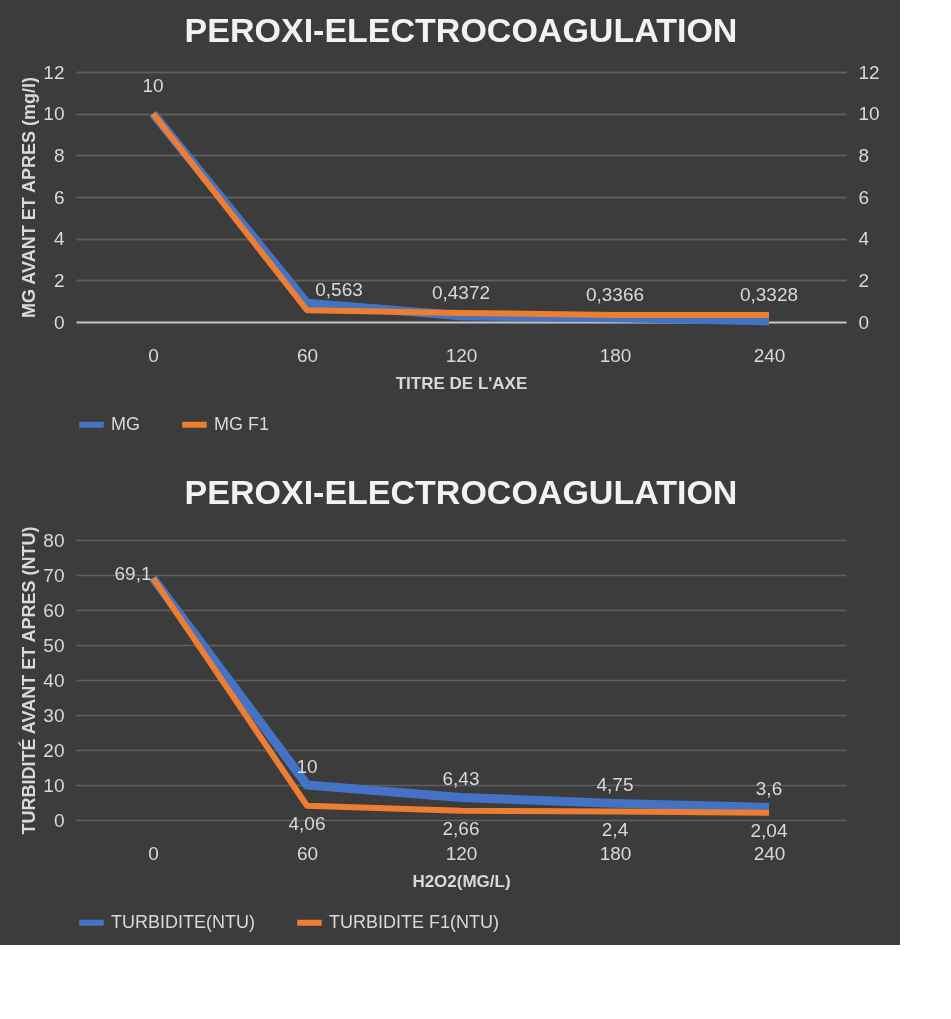 The height and width of the screenshot is (1019, 951). Describe the element at coordinates (769, 295) in the screenshot. I see `data-label: 0,3328` at that location.